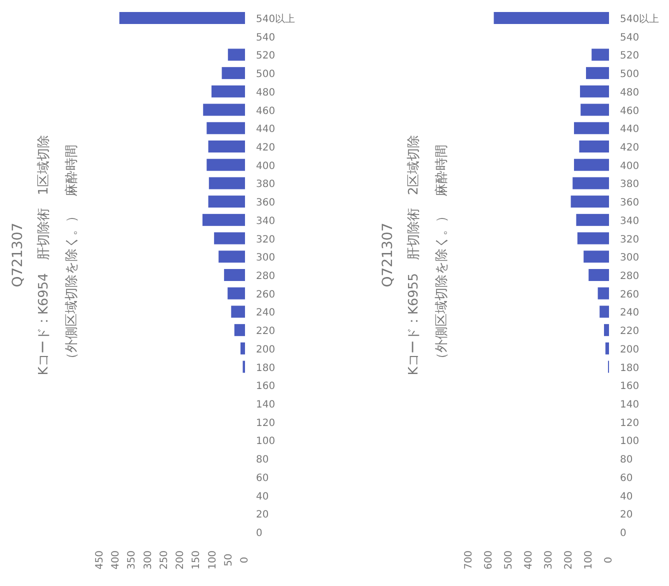  I want to click on x-tick-label: 700, so click(469, 560).